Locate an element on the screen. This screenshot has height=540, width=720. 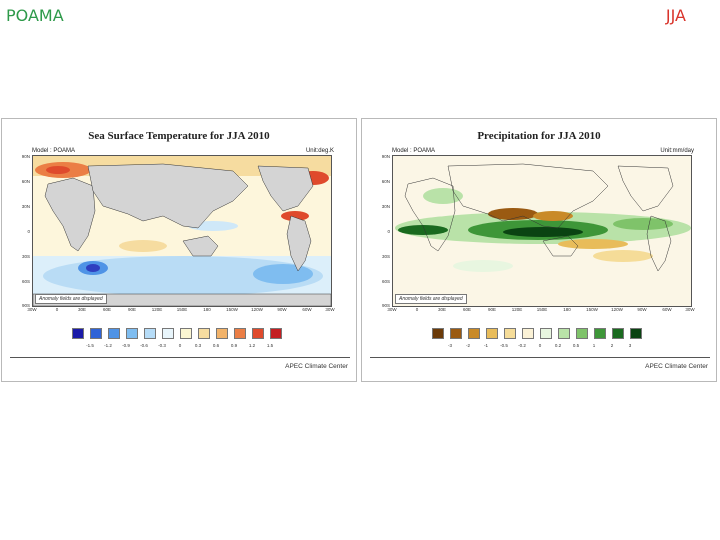
slide-title-season: JJA is located at coordinates (675, 15).